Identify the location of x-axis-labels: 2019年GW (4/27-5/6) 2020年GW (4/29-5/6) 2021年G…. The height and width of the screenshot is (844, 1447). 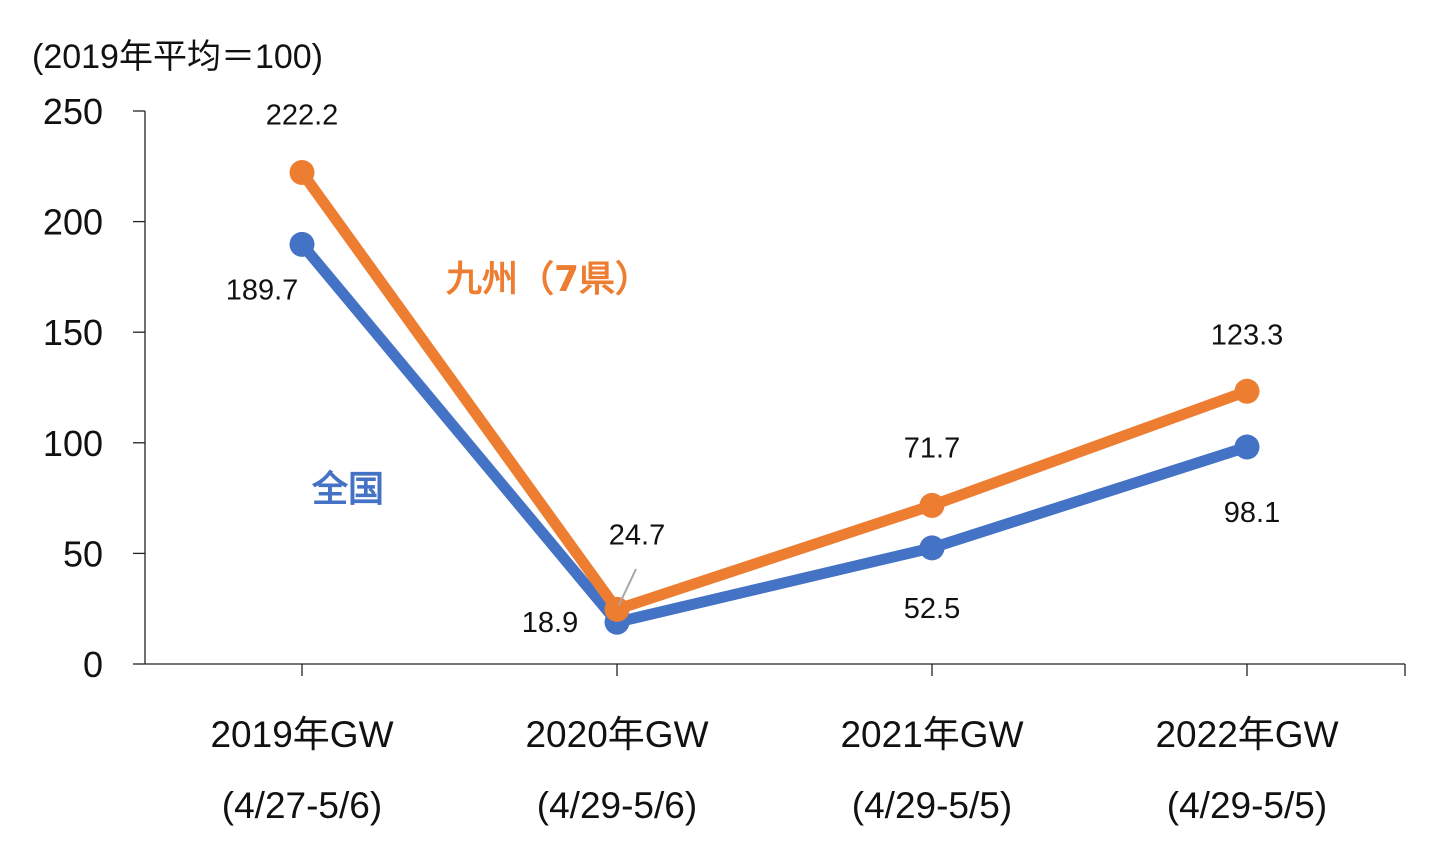
(774, 770).